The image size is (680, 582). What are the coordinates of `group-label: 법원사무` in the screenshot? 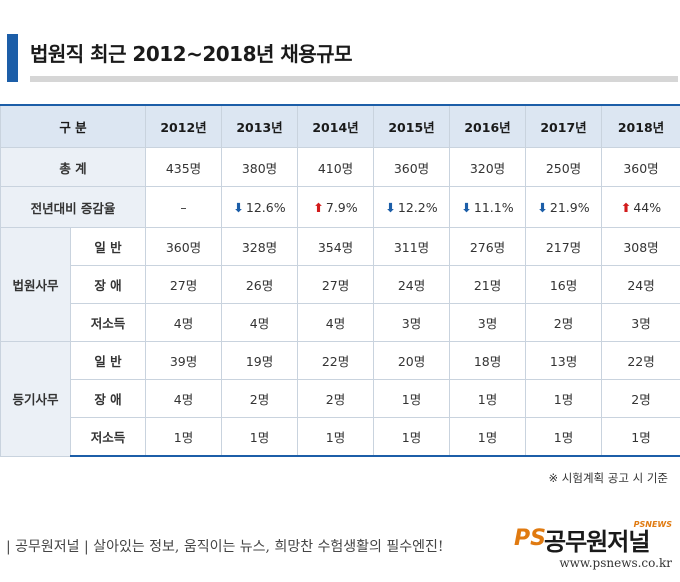 It's located at (35, 284).